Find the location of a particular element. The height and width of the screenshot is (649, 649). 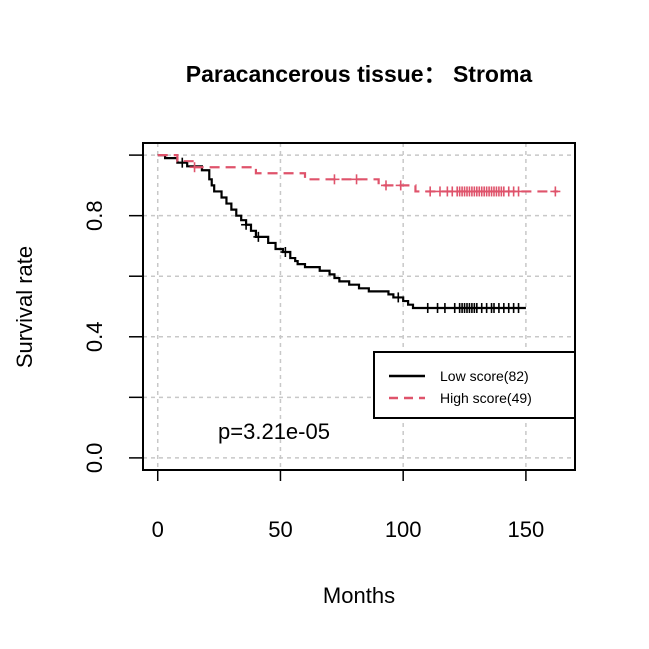

y-axis-label: Survival rate is located at coordinates (24, 307).